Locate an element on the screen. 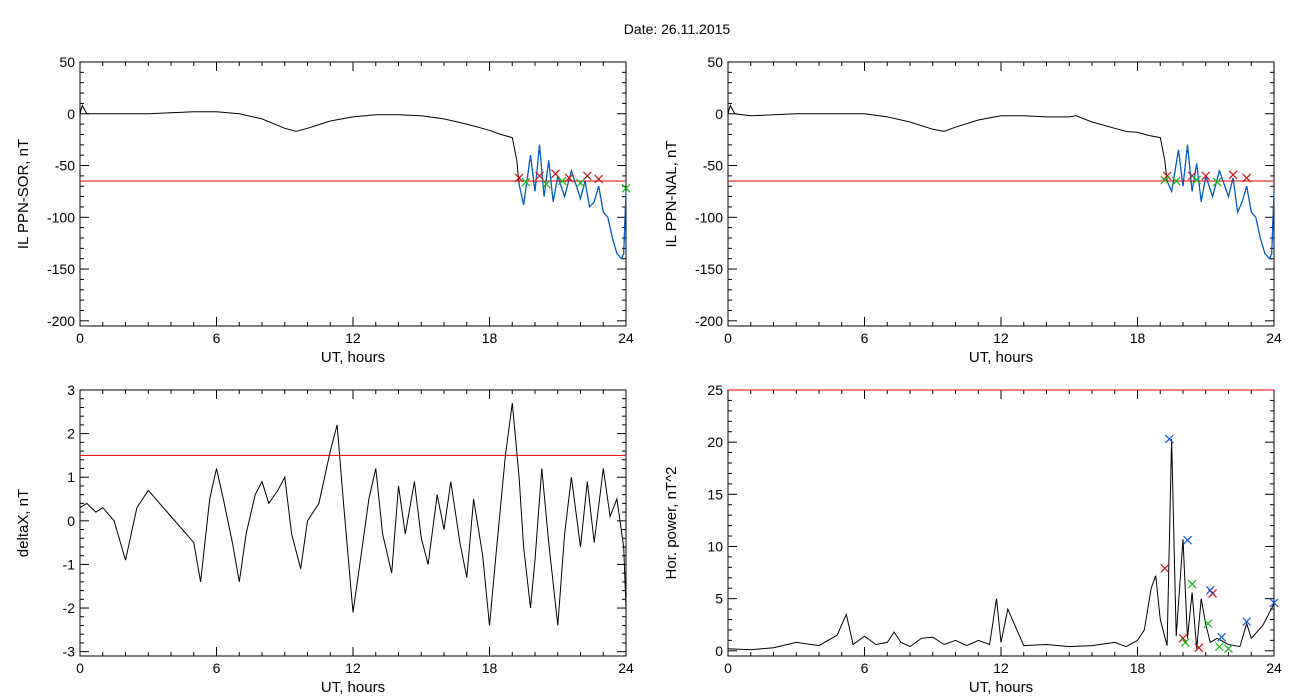  y-axis-label: deltaX, nT is located at coordinates (23, 523).